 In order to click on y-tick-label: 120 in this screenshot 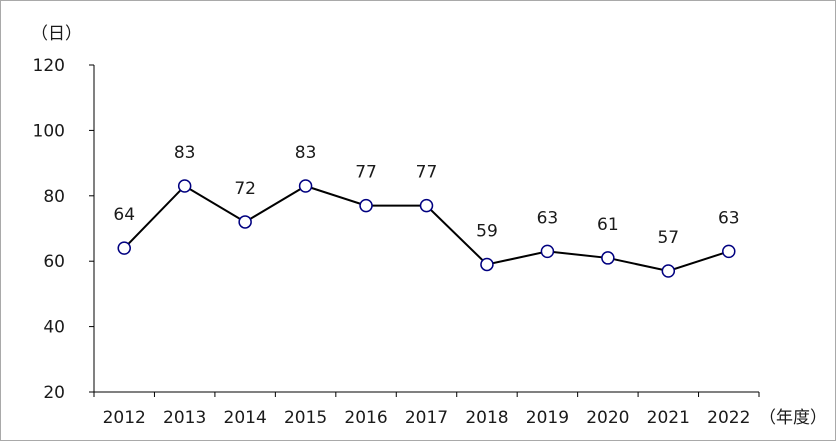, I will do `click(49, 66)`.